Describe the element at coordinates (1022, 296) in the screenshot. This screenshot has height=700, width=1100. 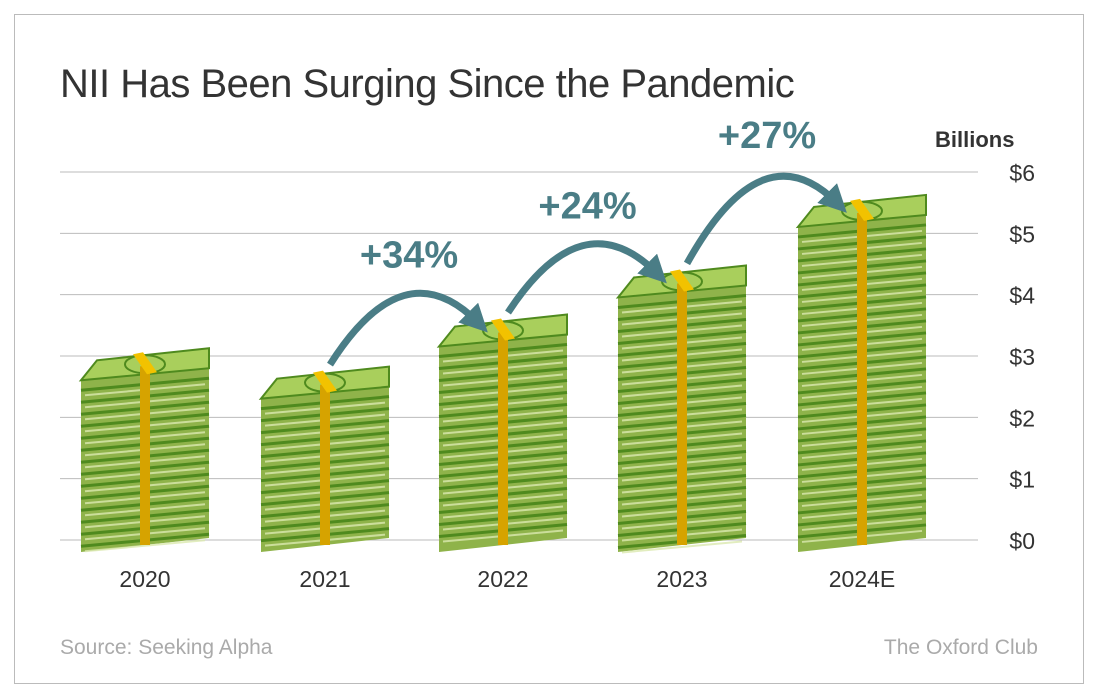
I see `y-tick-label: $4` at that location.